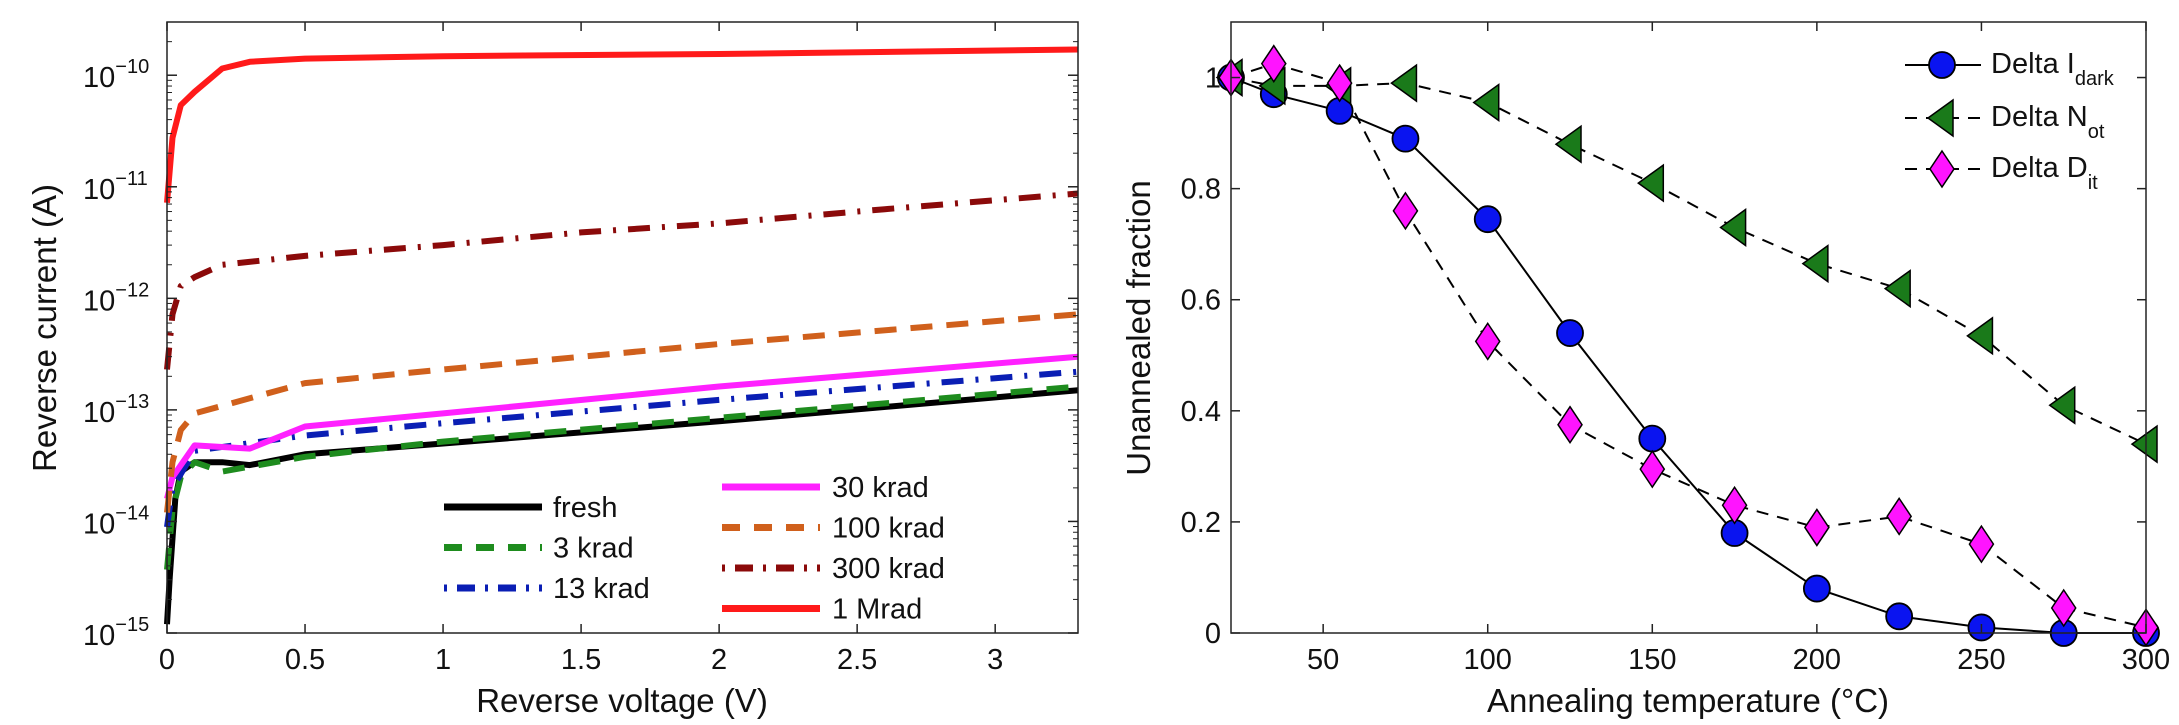 Image resolution: width=2179 pixels, height=725 pixels. What do you see at coordinates (1201, 301) in the screenshot?
I see `y-tick-label: 0.6` at bounding box center [1201, 301].